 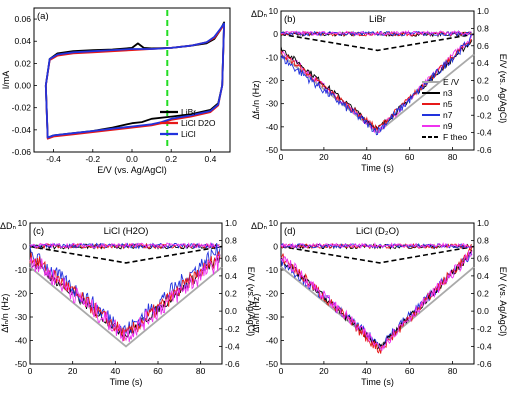 What do you see at coordinates (290, 231) in the screenshot?
I see `panel-label: (d)` at bounding box center [290, 231].